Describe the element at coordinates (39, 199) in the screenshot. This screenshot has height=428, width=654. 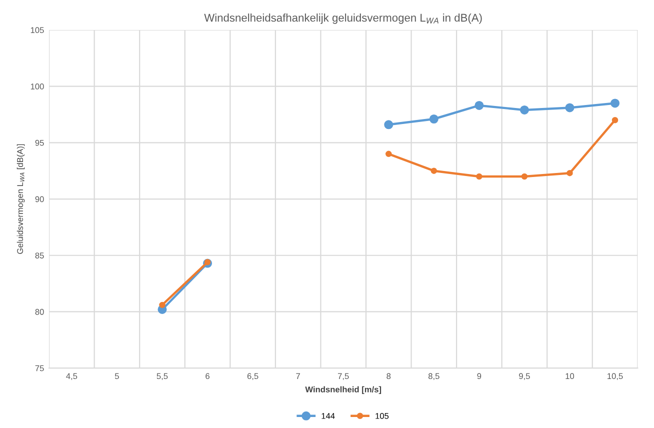
I see `y-tick-label: 90` at that location.